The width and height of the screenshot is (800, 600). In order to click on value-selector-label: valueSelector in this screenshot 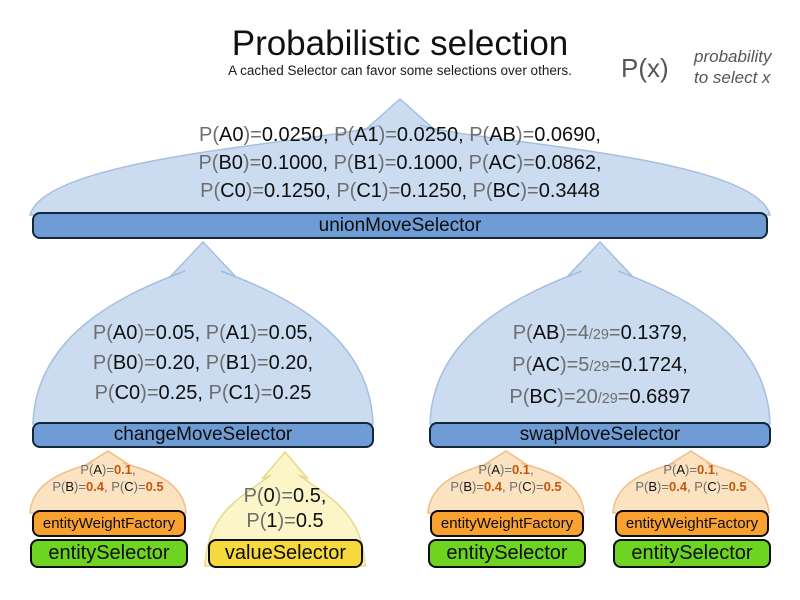, I will do `click(285, 553)`.